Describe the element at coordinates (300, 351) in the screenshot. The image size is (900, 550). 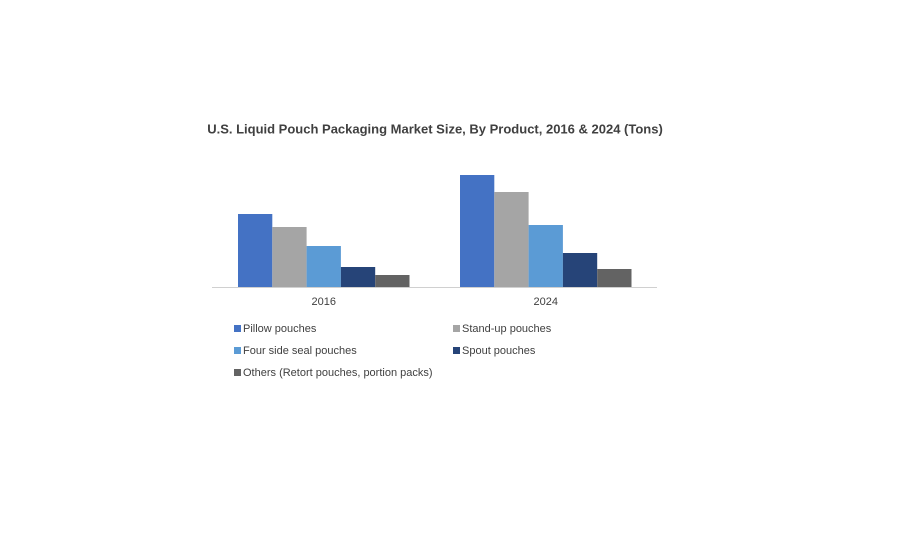
I see `legend-label: Four side seal pouches` at that location.